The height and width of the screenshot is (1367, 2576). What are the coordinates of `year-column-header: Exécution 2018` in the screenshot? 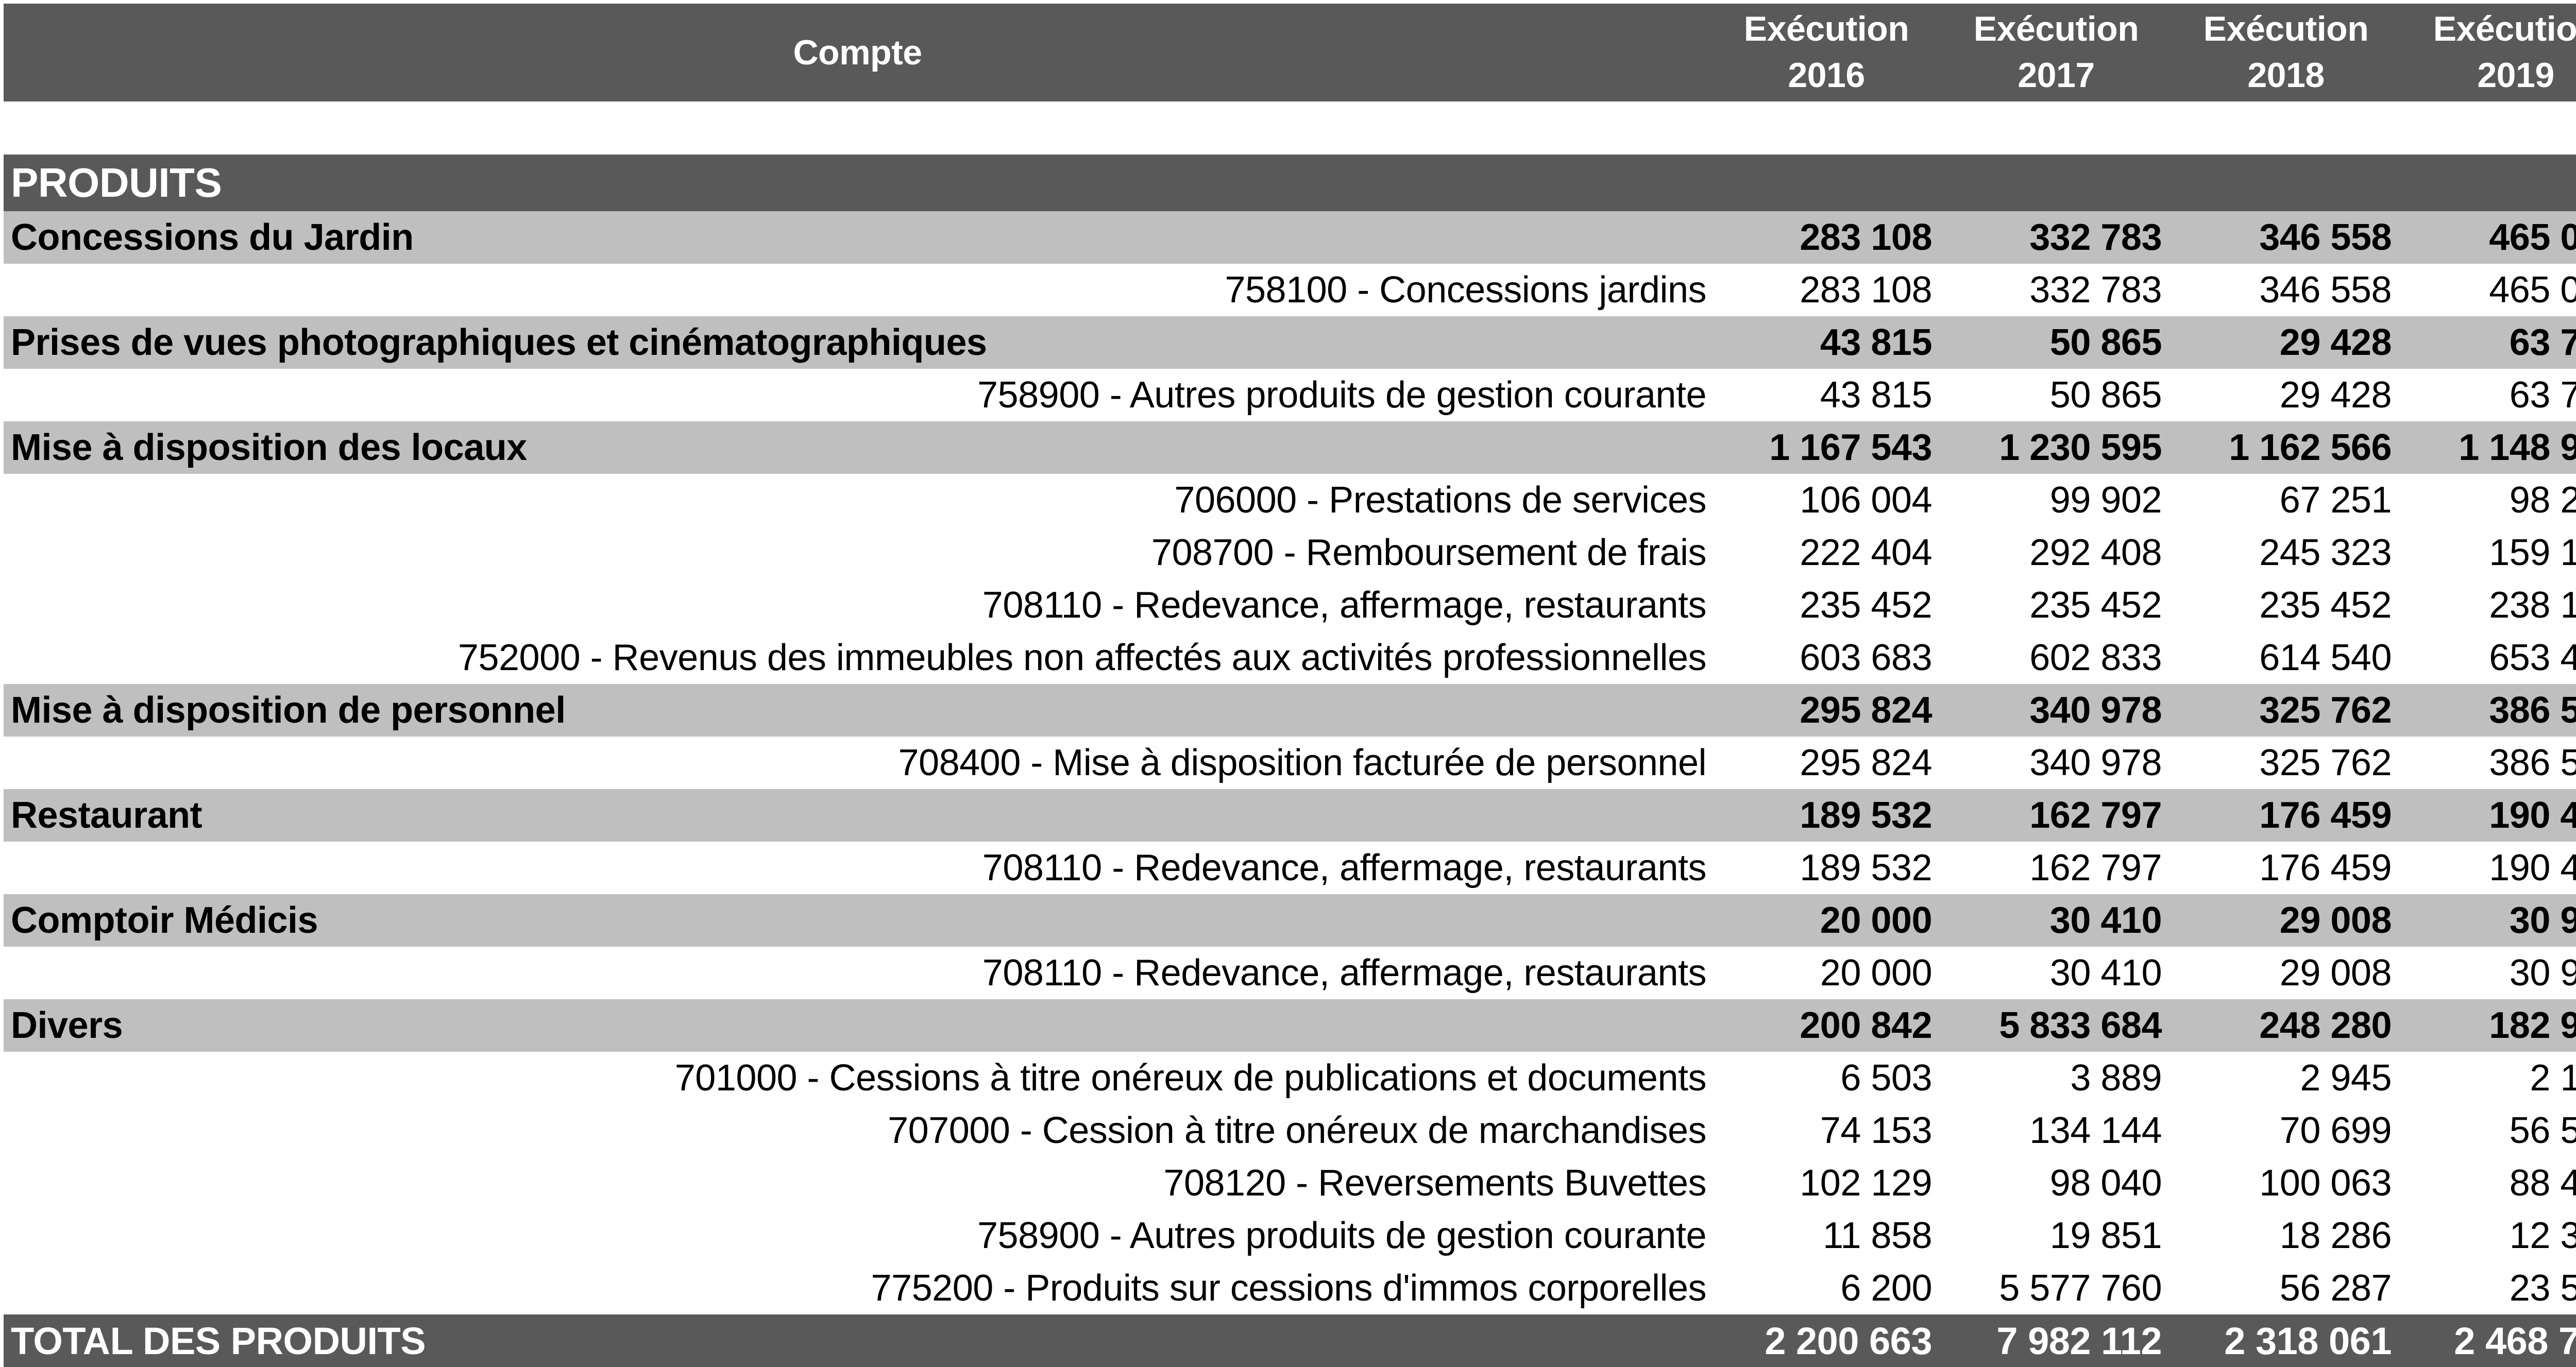 It's located at (2286, 53).